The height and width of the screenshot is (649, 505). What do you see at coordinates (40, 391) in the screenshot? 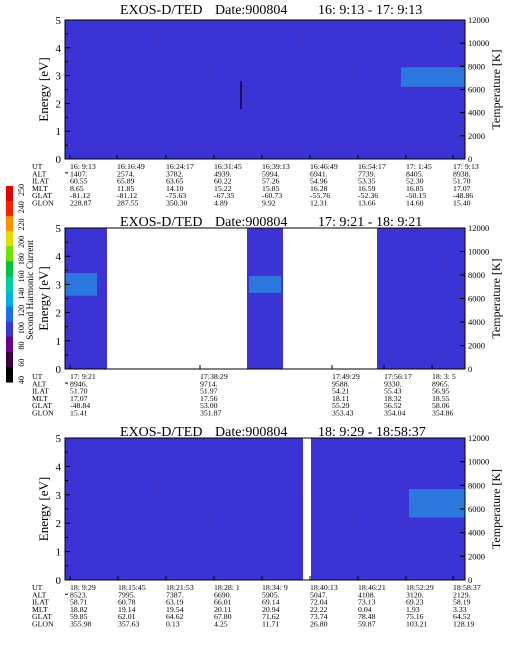
I see `table-row-label: ILAT` at bounding box center [40, 391].